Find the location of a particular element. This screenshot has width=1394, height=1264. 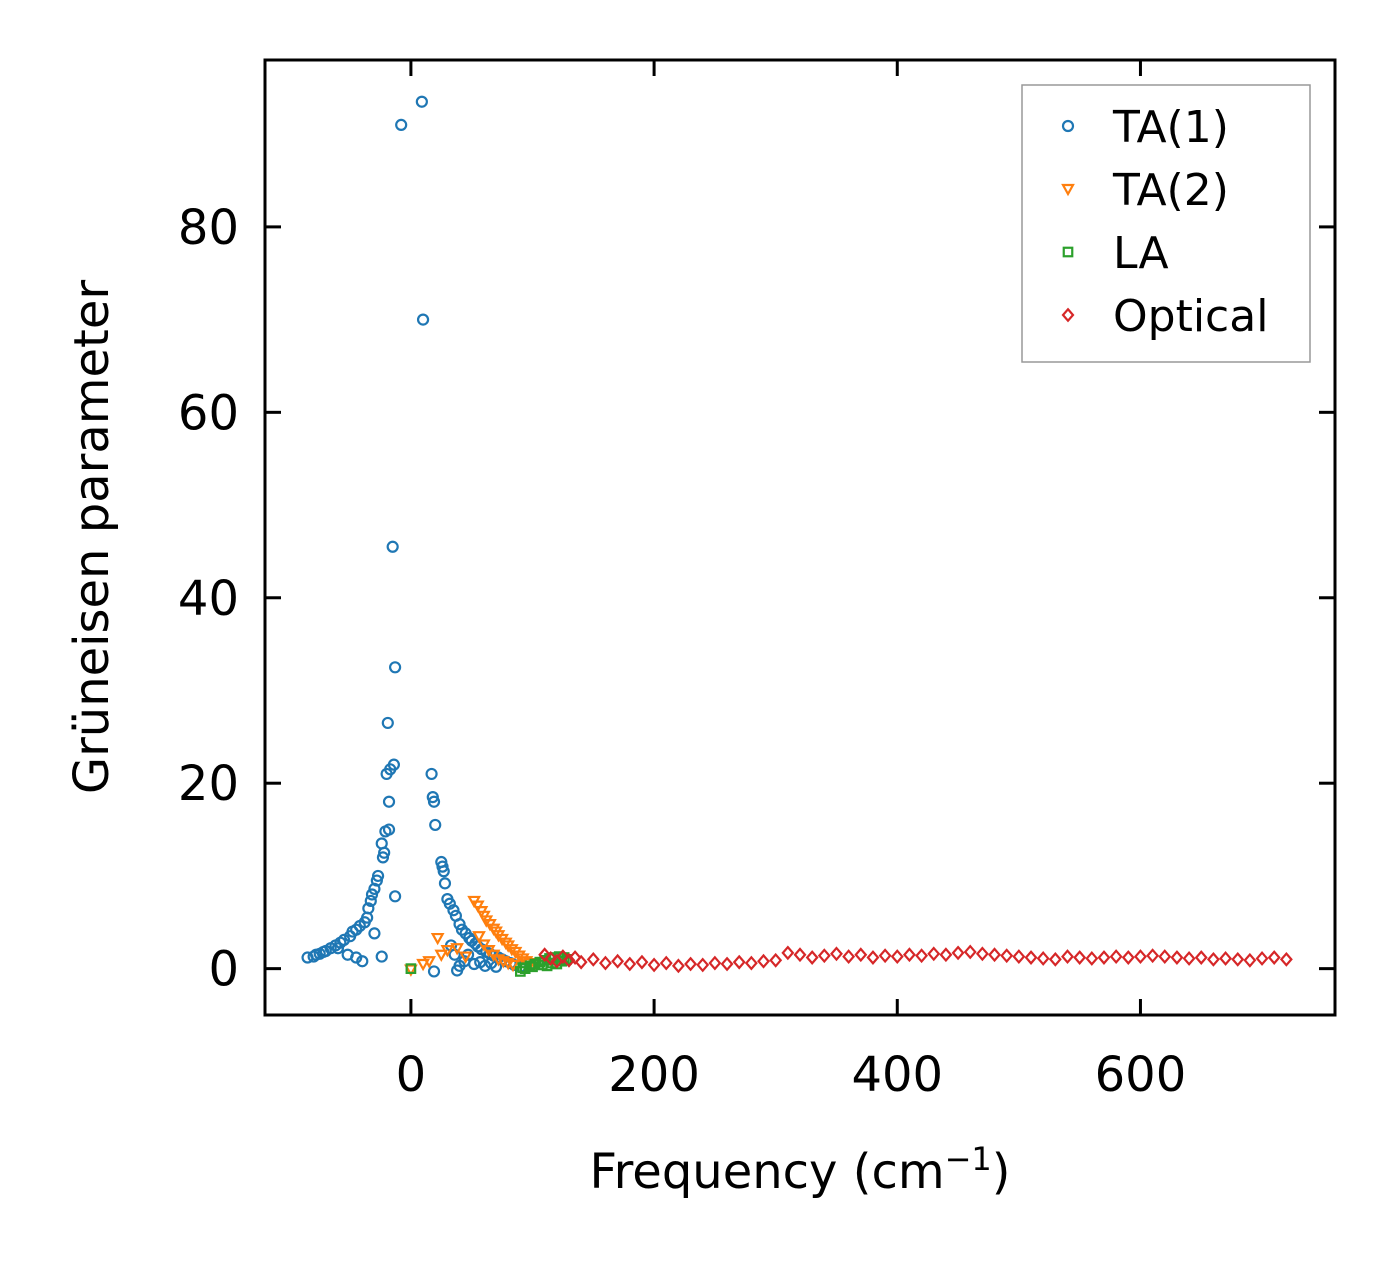

legend-item: Optical is located at coordinates (1164, 316).